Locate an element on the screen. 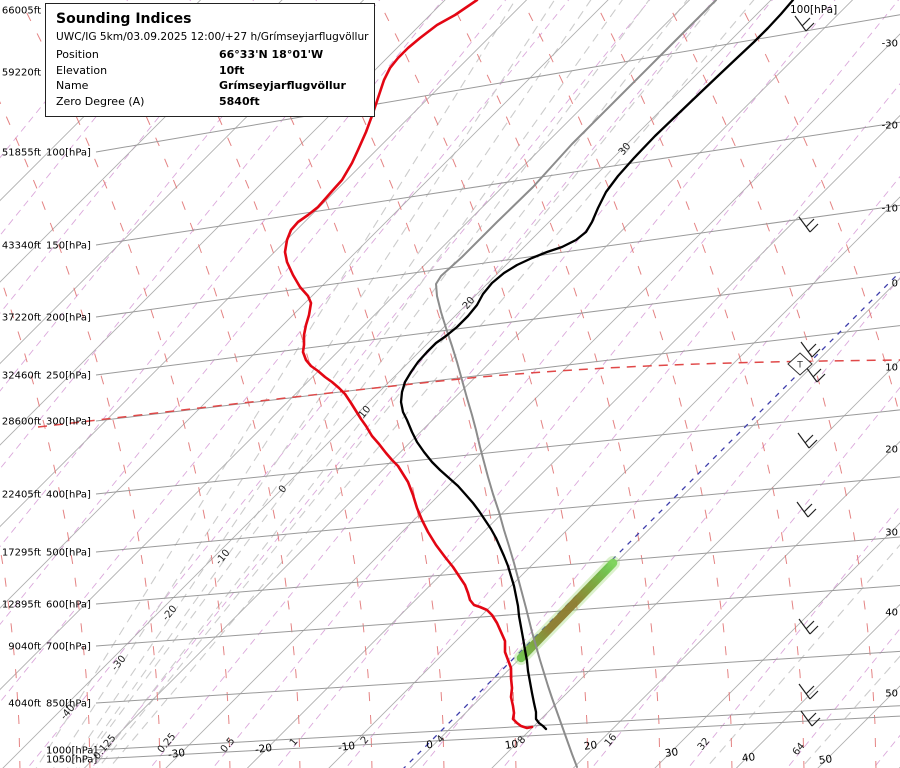  right-temp-label: 10 is located at coordinates (891, 368).